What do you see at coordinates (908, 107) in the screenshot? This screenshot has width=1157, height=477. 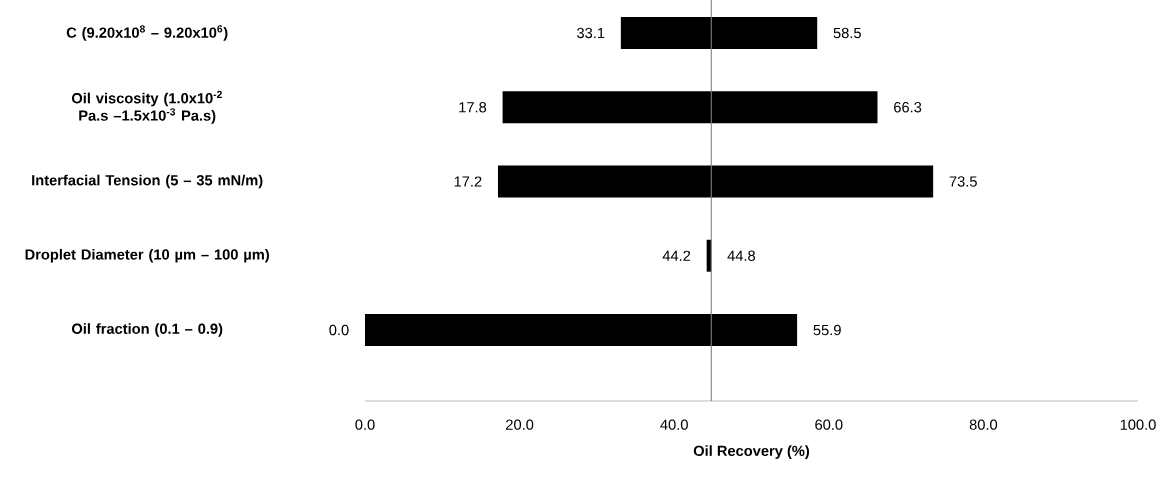 I see `annotation: 66.3` at bounding box center [908, 107].